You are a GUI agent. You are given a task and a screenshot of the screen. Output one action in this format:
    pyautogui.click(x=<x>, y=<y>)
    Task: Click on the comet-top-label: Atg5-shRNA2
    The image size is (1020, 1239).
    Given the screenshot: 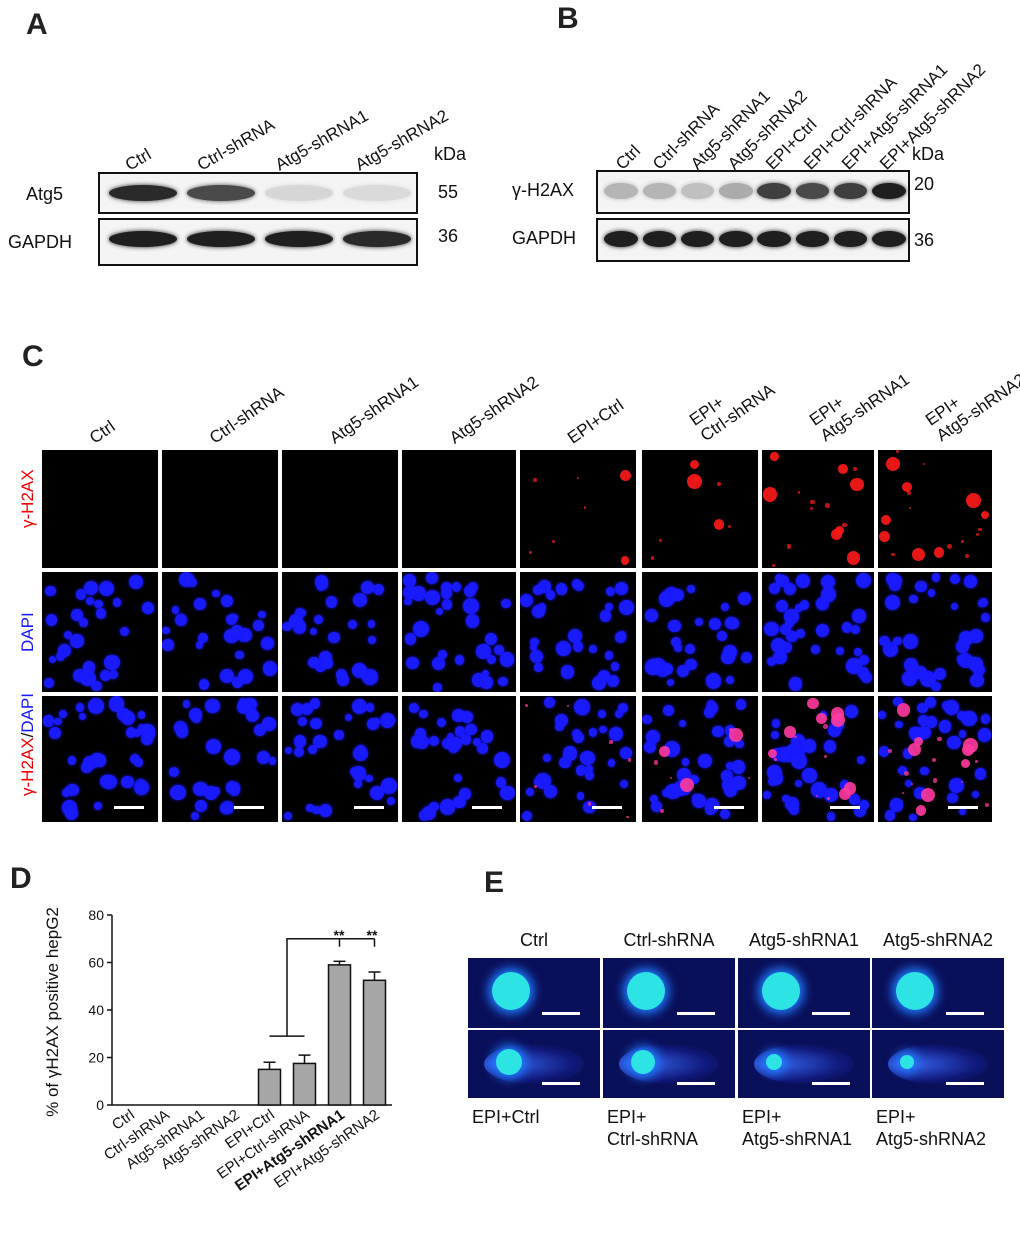 What is the action you would take?
    pyautogui.click(x=938, y=940)
    